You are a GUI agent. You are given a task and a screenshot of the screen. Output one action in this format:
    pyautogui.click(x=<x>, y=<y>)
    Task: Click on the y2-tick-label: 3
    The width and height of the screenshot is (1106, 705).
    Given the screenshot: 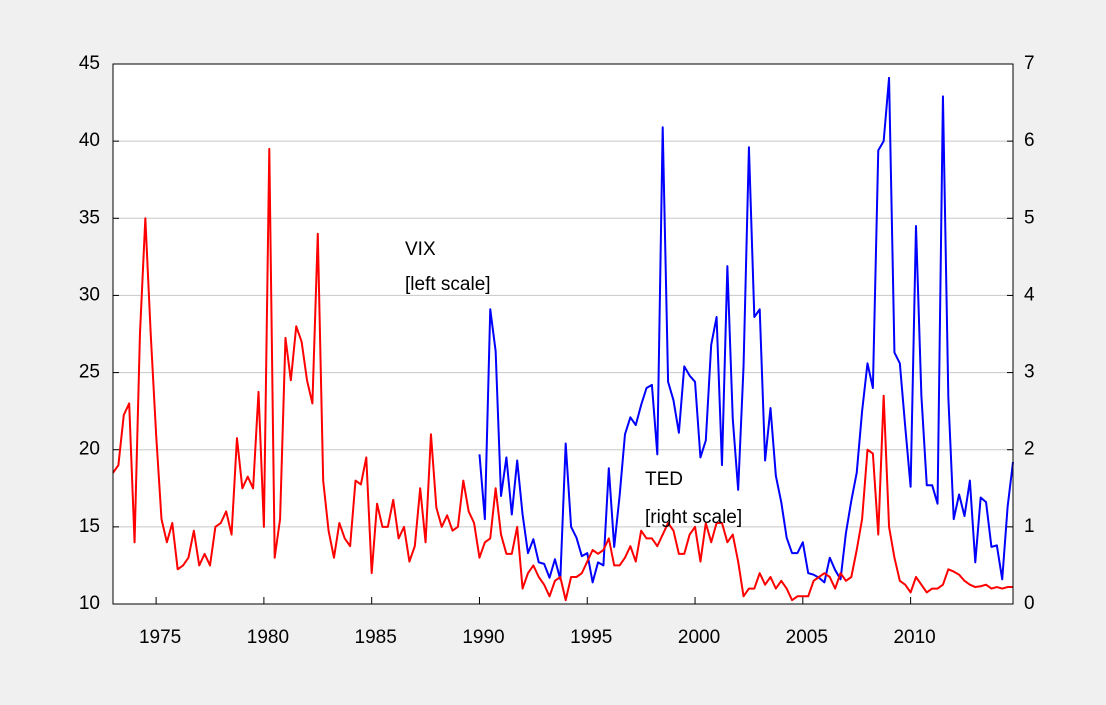 What is the action you would take?
    pyautogui.click(x=1029, y=372)
    